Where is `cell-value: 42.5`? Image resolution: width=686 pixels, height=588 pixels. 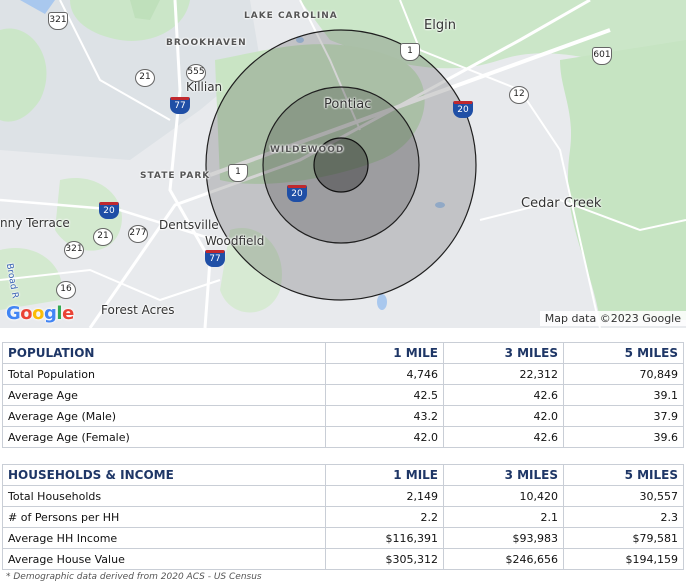
cell-value: 42.5 is located at coordinates (384, 395).